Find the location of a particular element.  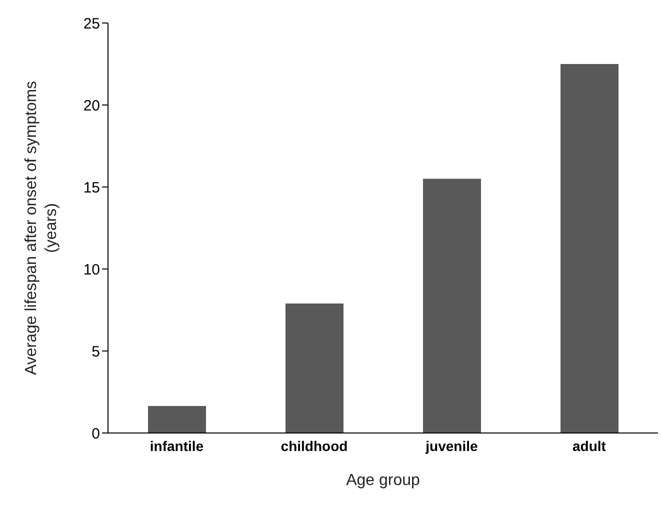

y-tick-label: 20 is located at coordinates (91, 105).